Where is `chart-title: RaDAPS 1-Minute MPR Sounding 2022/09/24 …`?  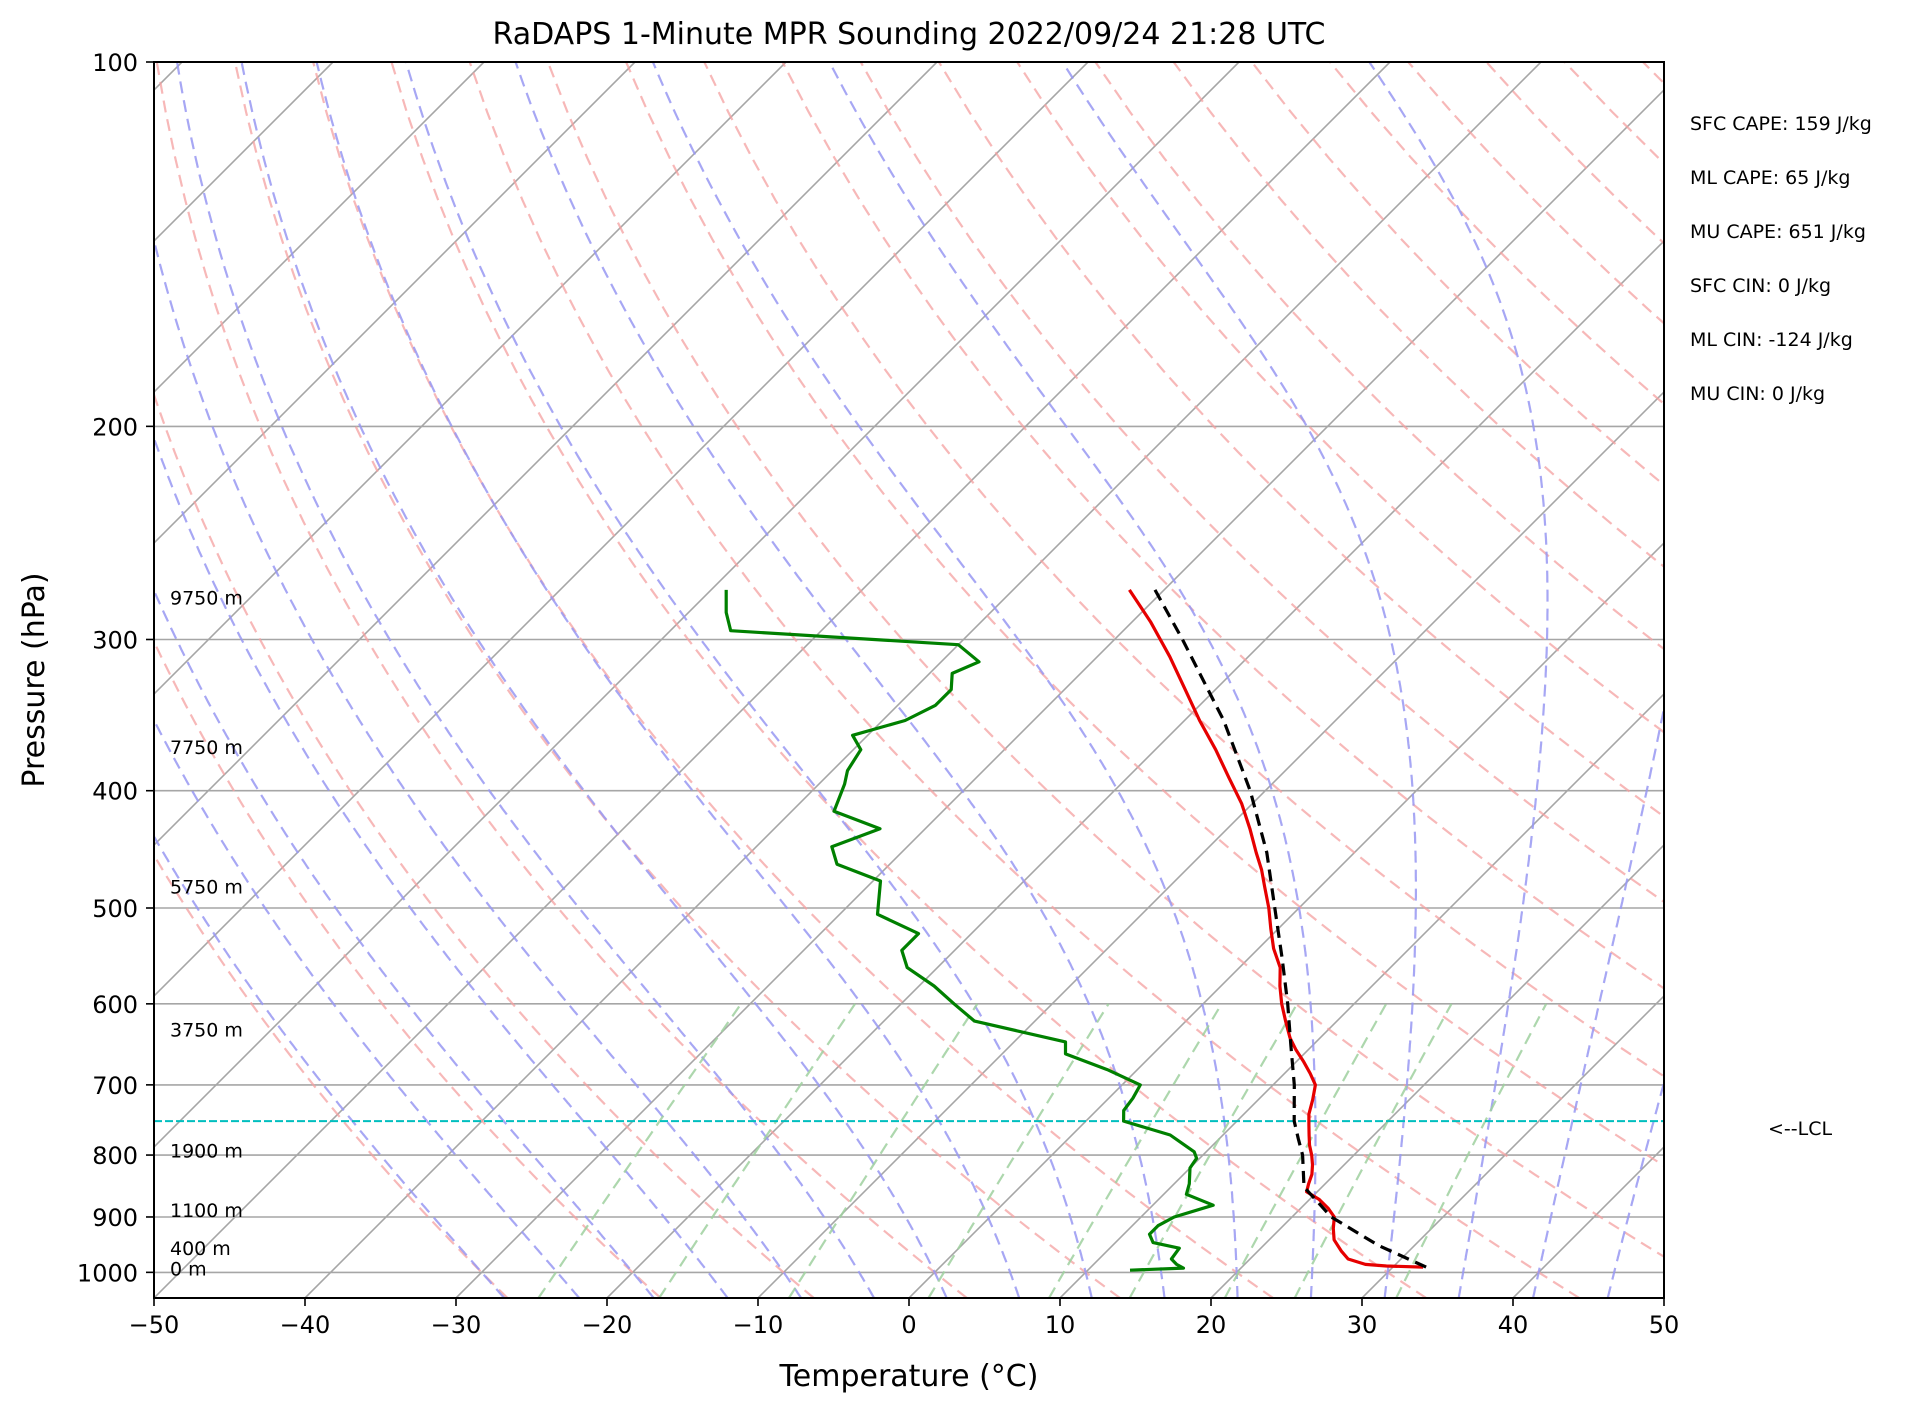 chart-title: RaDAPS 1-Minute MPR Sounding 2022/09/24 … is located at coordinates (909, 34).